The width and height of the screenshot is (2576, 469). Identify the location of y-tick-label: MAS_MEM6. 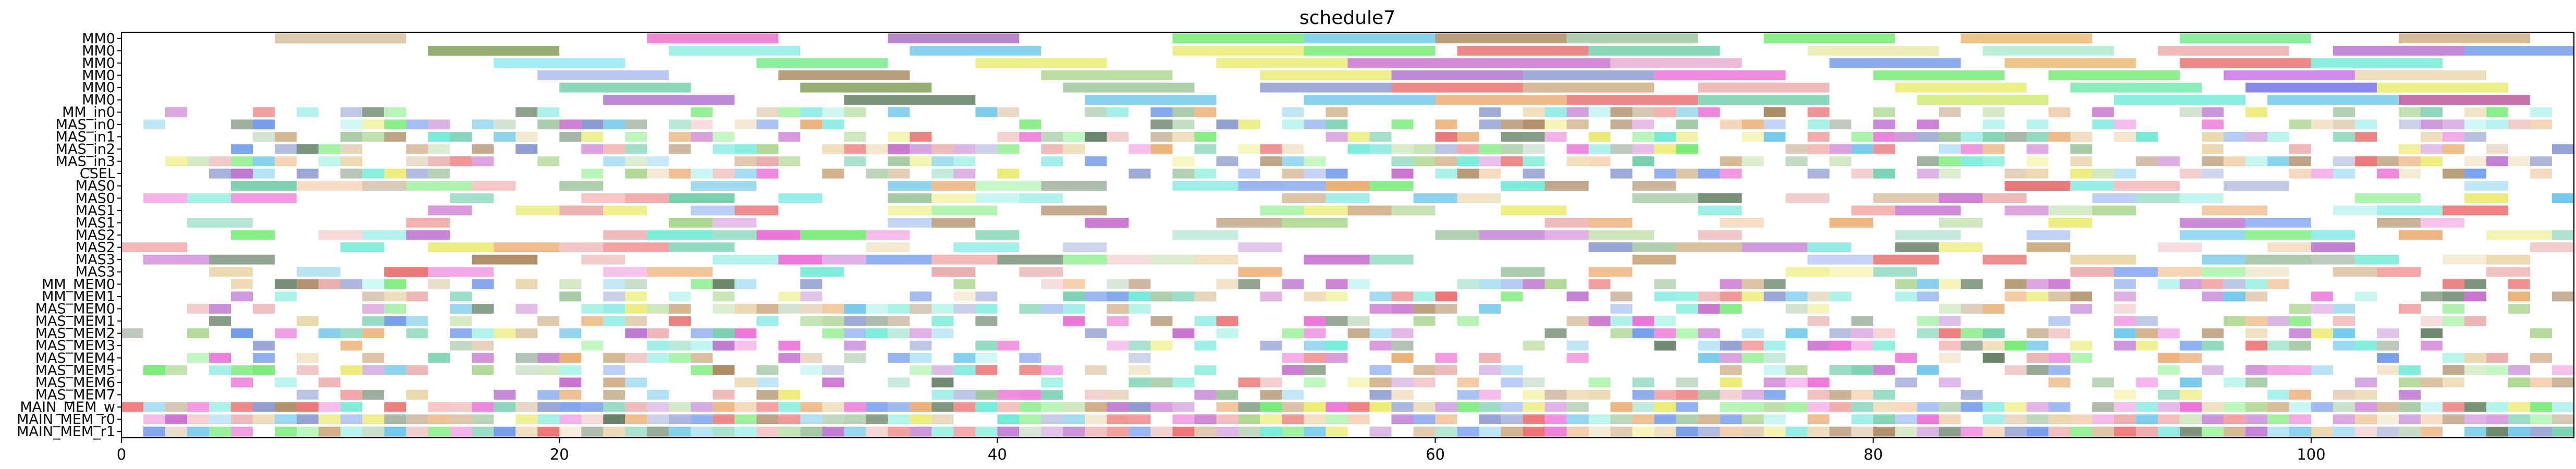
(75, 383).